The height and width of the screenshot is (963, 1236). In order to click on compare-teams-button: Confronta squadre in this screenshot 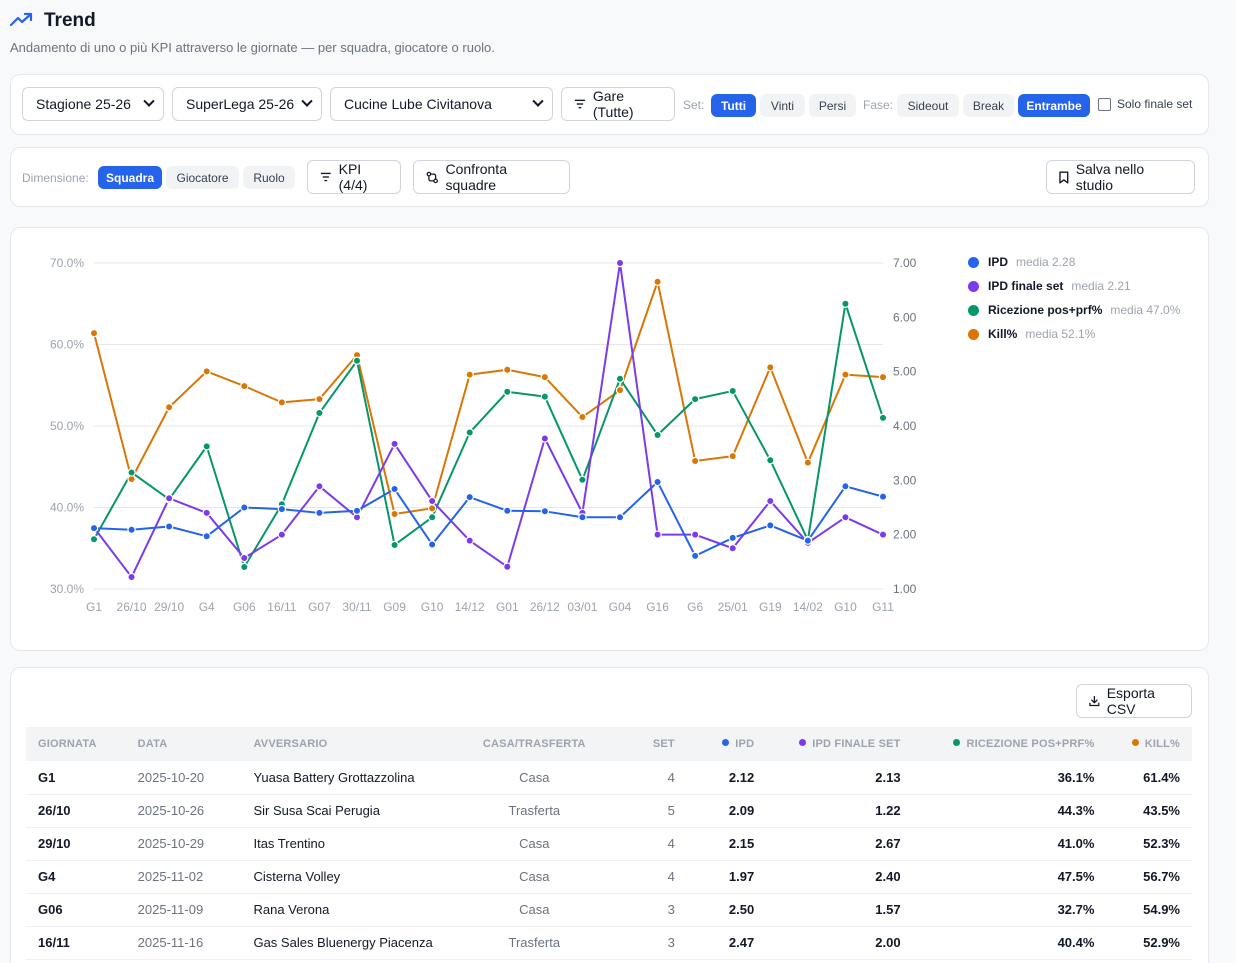, I will do `click(491, 177)`.